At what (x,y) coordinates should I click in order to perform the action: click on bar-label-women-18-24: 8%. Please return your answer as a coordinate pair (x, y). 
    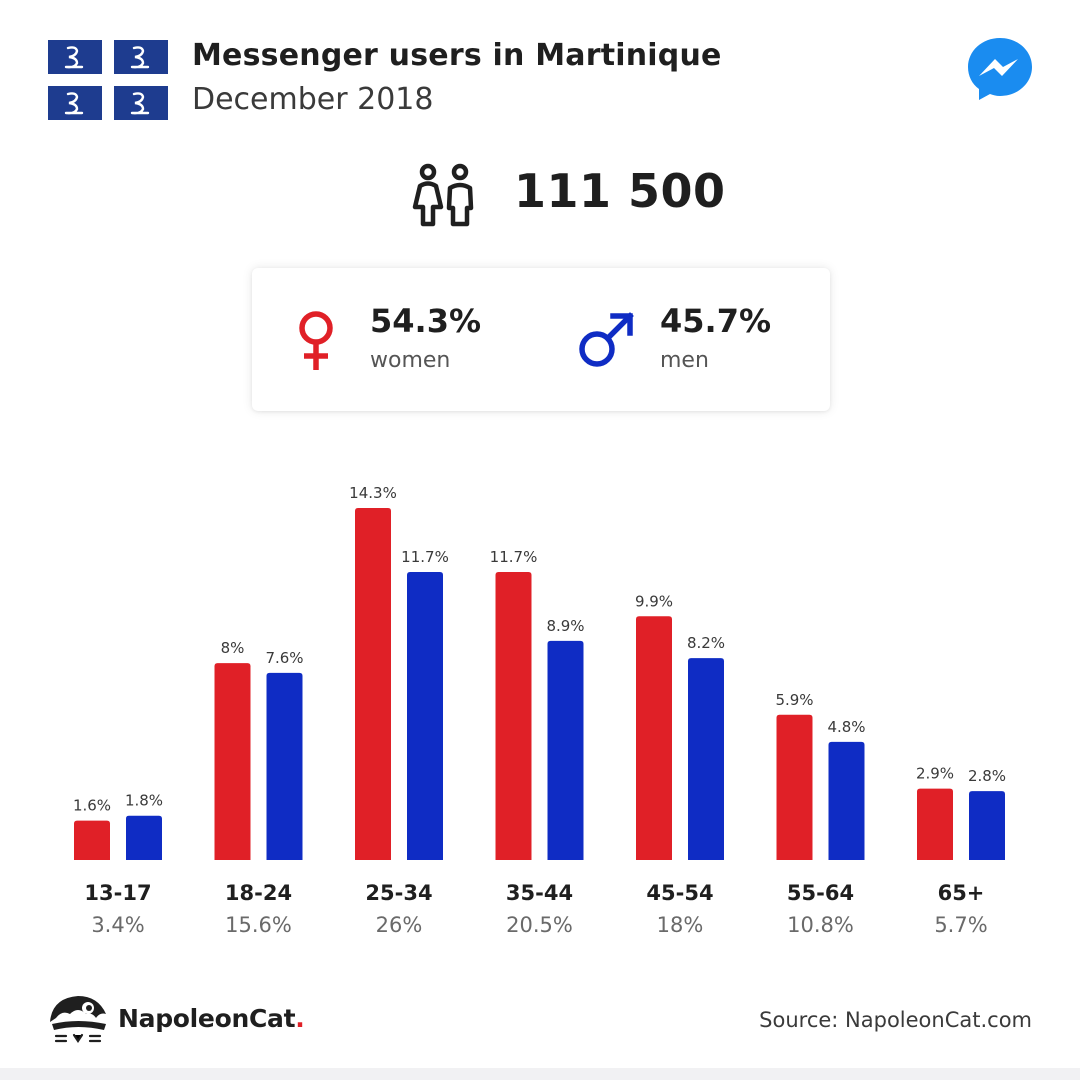
    Looking at the image, I should click on (233, 648).